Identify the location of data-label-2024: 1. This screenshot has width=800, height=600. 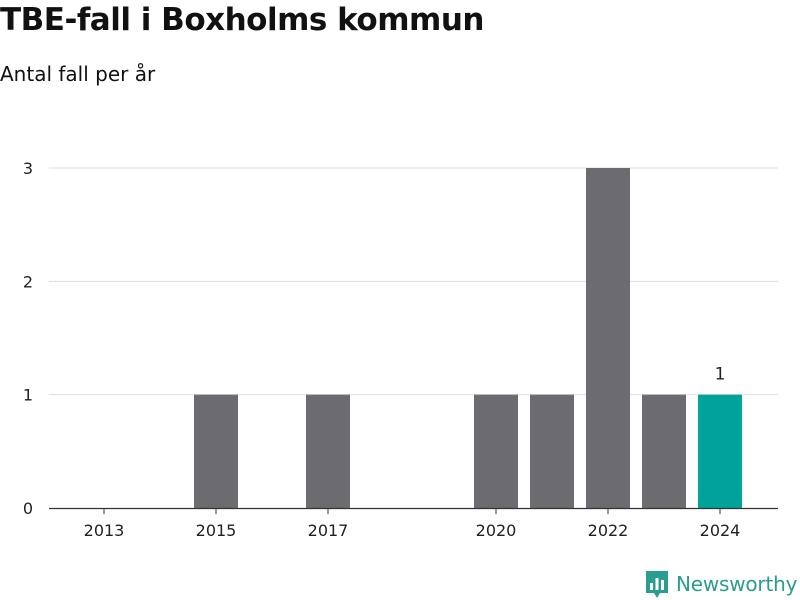
(720, 375).